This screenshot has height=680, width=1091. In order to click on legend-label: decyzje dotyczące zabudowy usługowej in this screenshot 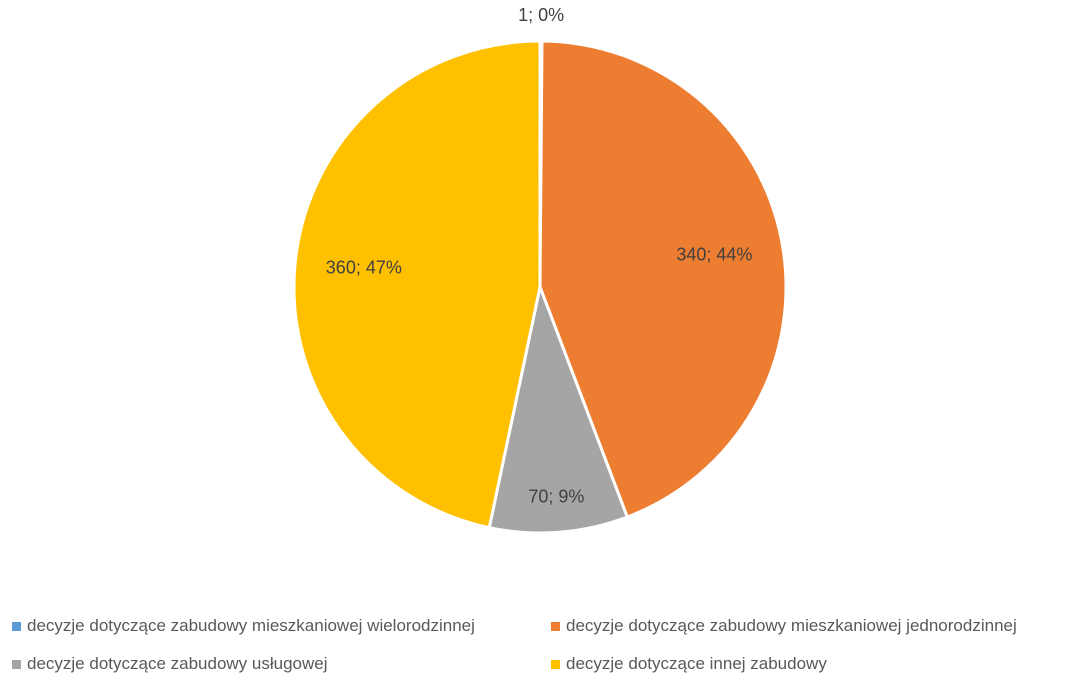, I will do `click(177, 663)`.